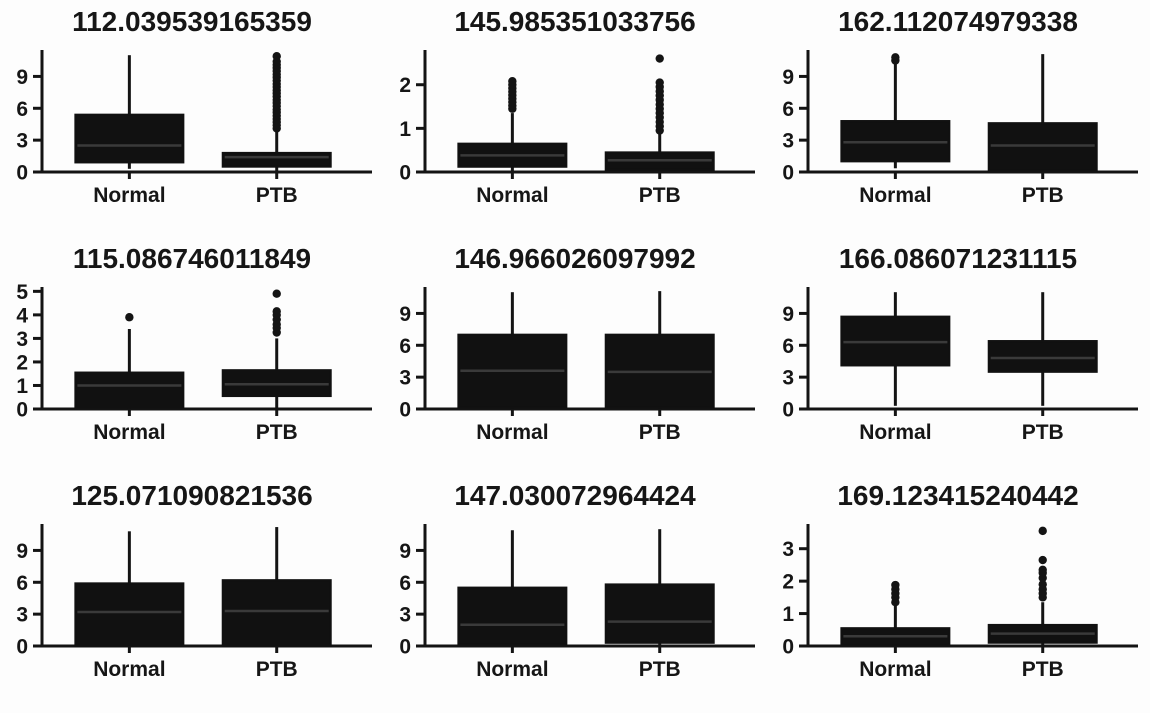 The image size is (1150, 713). I want to click on panel-title: 146.966026097992, so click(575, 258).